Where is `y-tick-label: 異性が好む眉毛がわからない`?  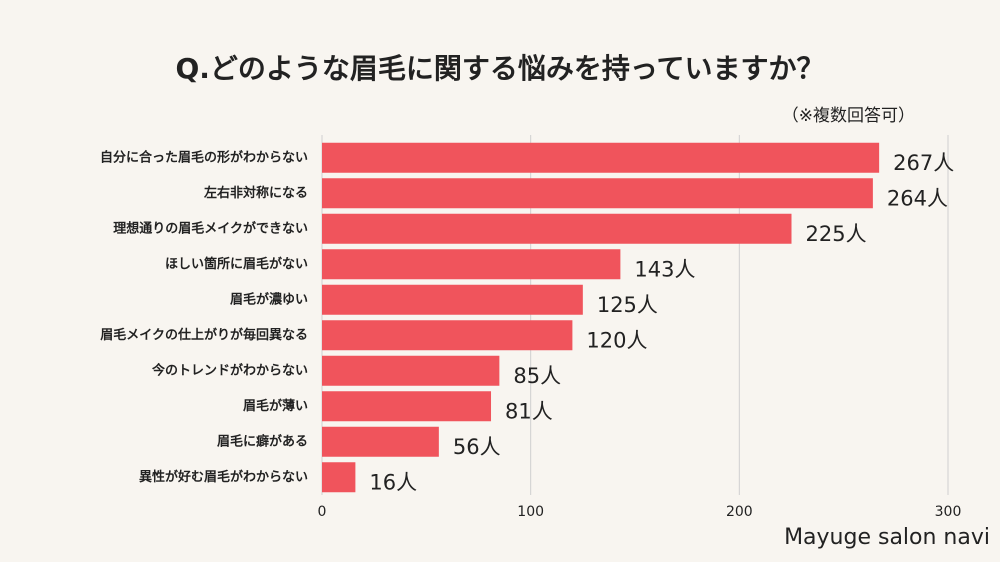
y-tick-label: 異性が好む眉毛がわからない is located at coordinates (223, 477).